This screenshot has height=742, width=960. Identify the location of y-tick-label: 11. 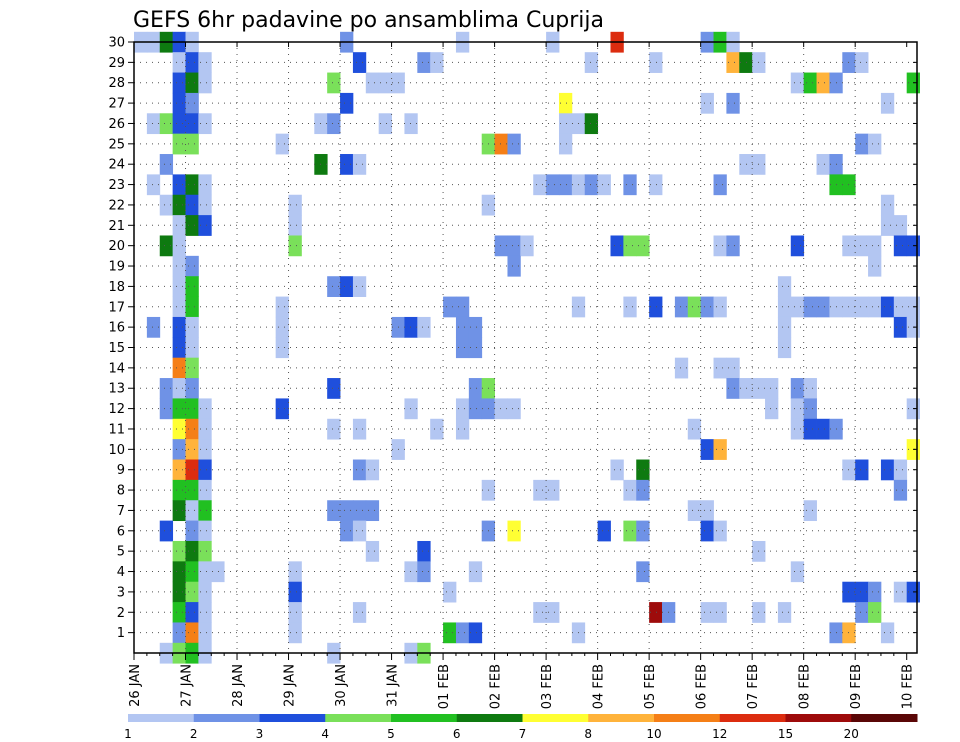
(116, 429).